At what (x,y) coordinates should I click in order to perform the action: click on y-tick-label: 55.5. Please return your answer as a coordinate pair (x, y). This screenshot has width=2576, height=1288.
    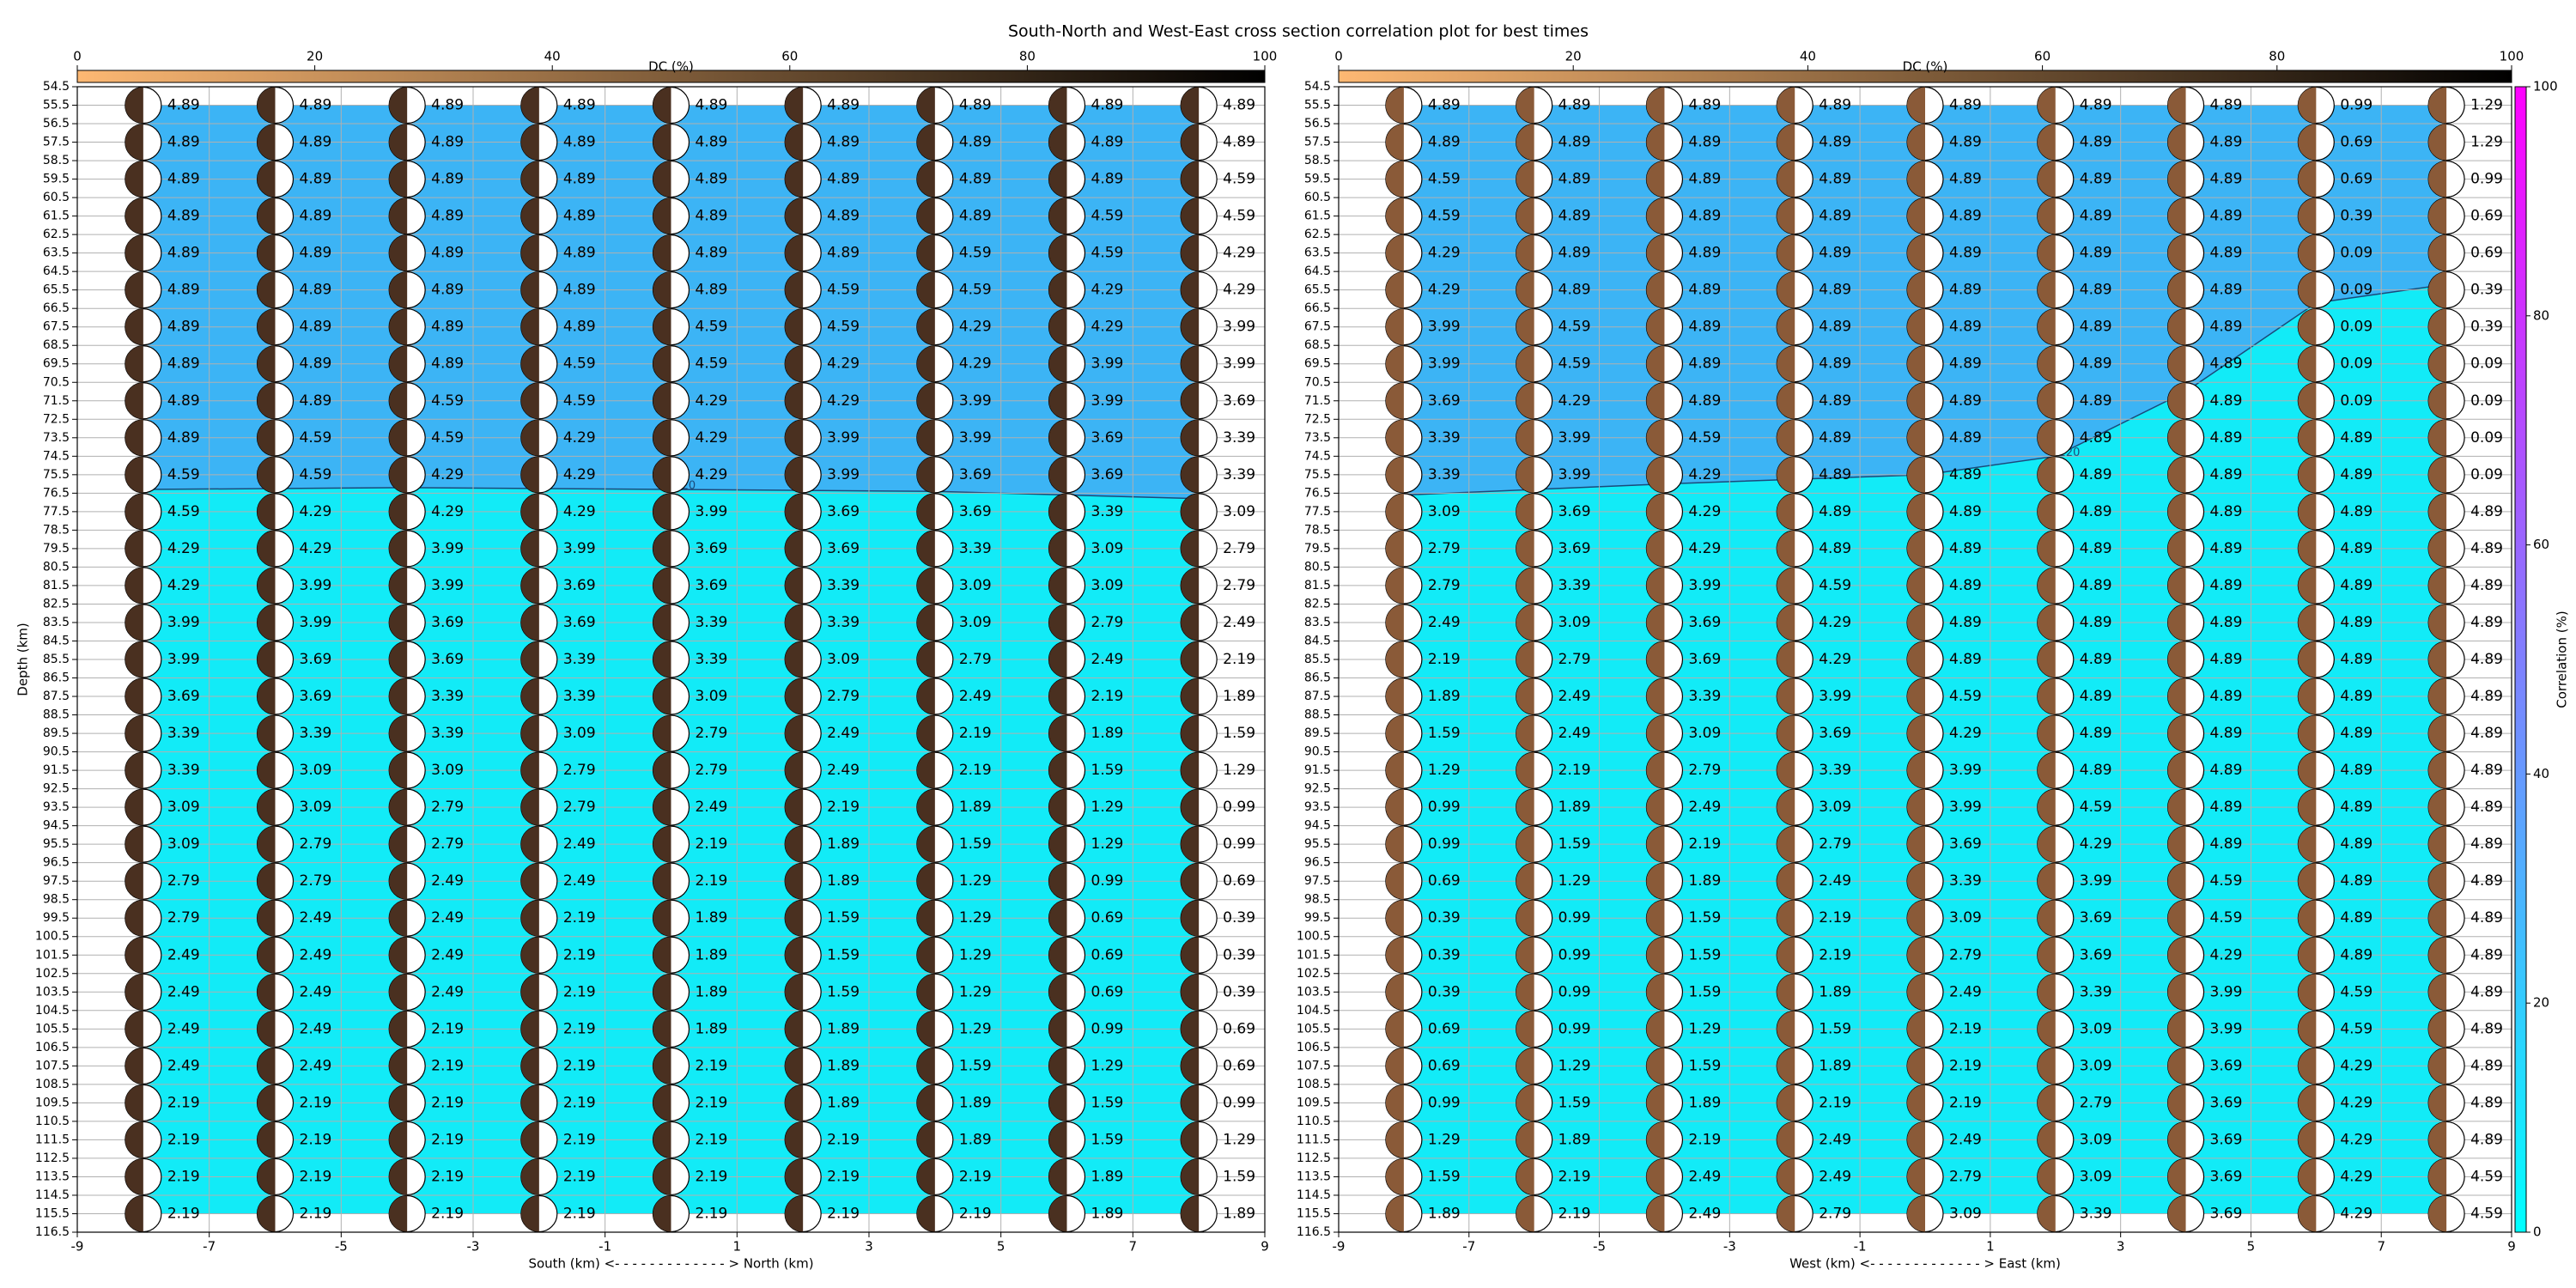
    Looking at the image, I should click on (1317, 106).